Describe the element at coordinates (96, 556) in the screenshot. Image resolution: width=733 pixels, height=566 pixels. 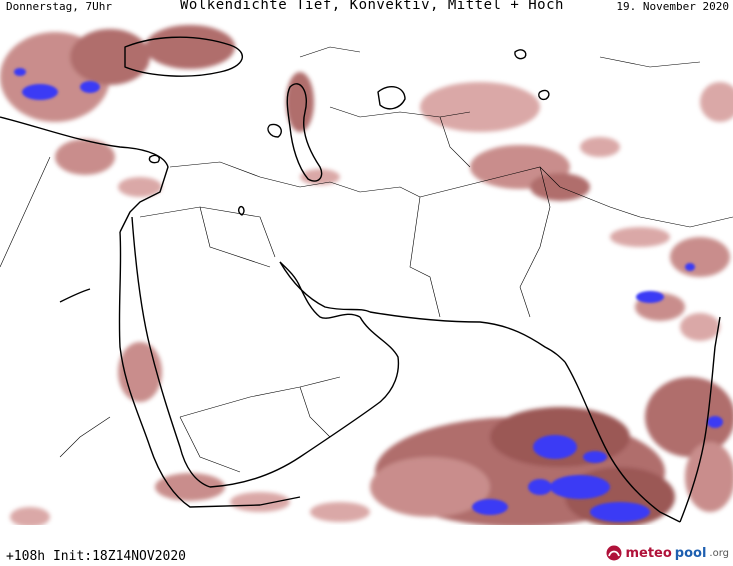
I see `model-run-info: +108h Init:18Z14NOV2020` at that location.